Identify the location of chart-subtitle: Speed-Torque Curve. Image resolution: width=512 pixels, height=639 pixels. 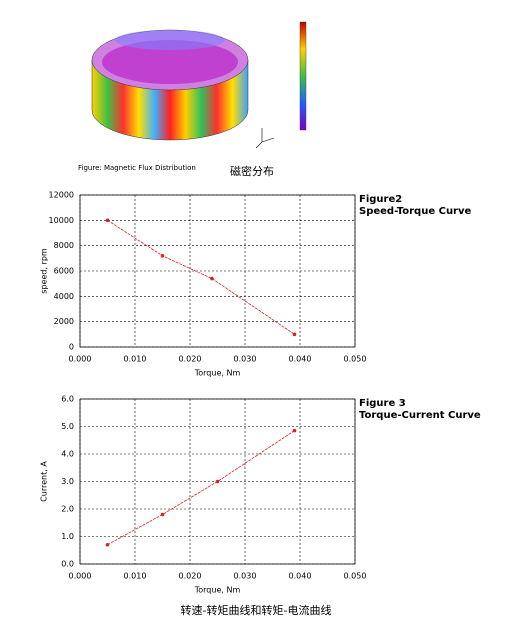
(415, 211).